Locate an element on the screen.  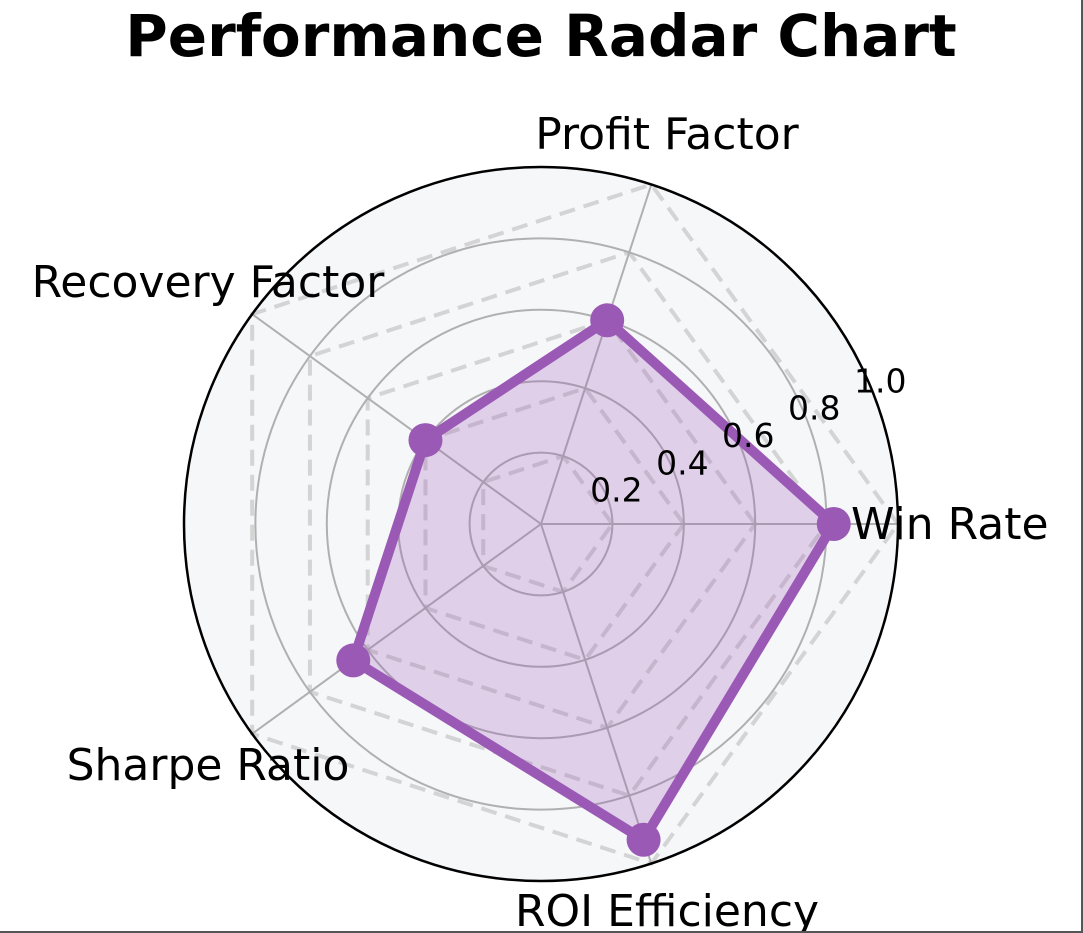
axis-label: Recovery Factor is located at coordinates (209, 282).